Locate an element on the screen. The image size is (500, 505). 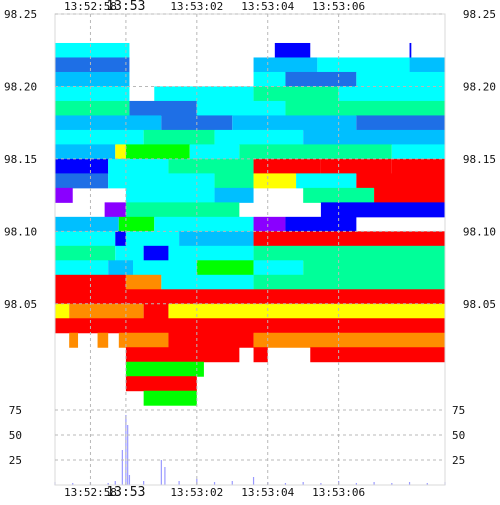
price-tick-label-left: 98.25 is located at coordinates (20, 14).